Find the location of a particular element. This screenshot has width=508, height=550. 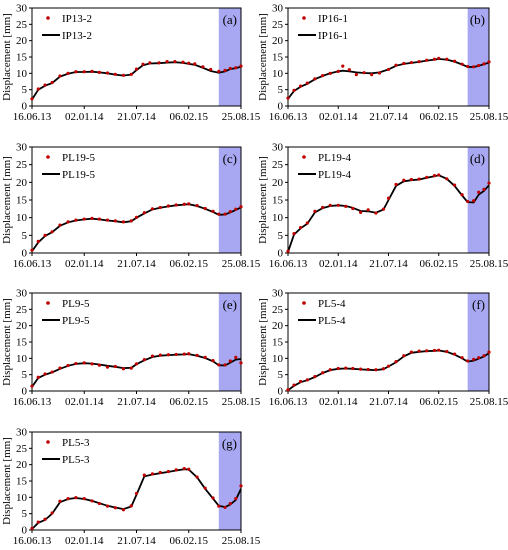

legend-label: PL5-4 is located at coordinates (332, 321).